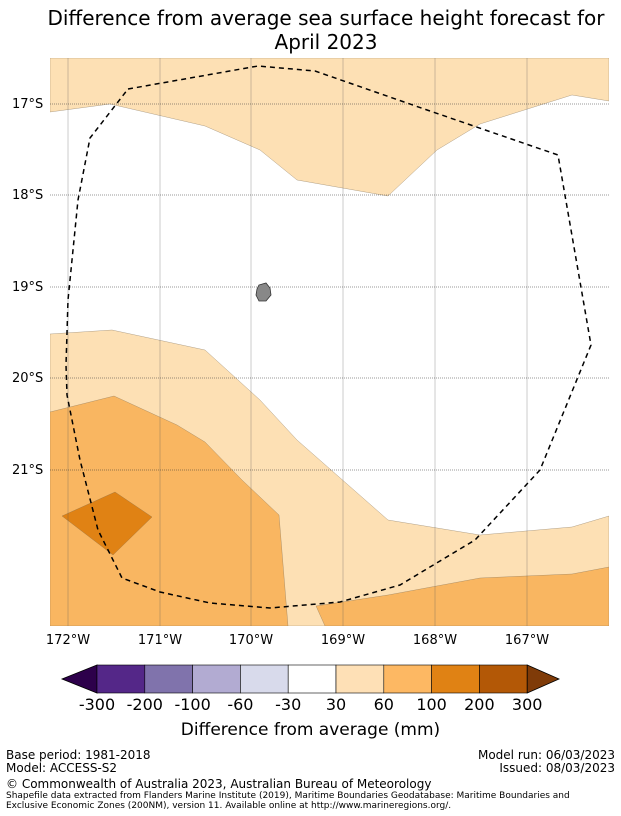 This screenshot has height=816, width=621. What do you see at coordinates (78, 755) in the screenshot?
I see `base-period: Base period: 1981-2018` at bounding box center [78, 755].